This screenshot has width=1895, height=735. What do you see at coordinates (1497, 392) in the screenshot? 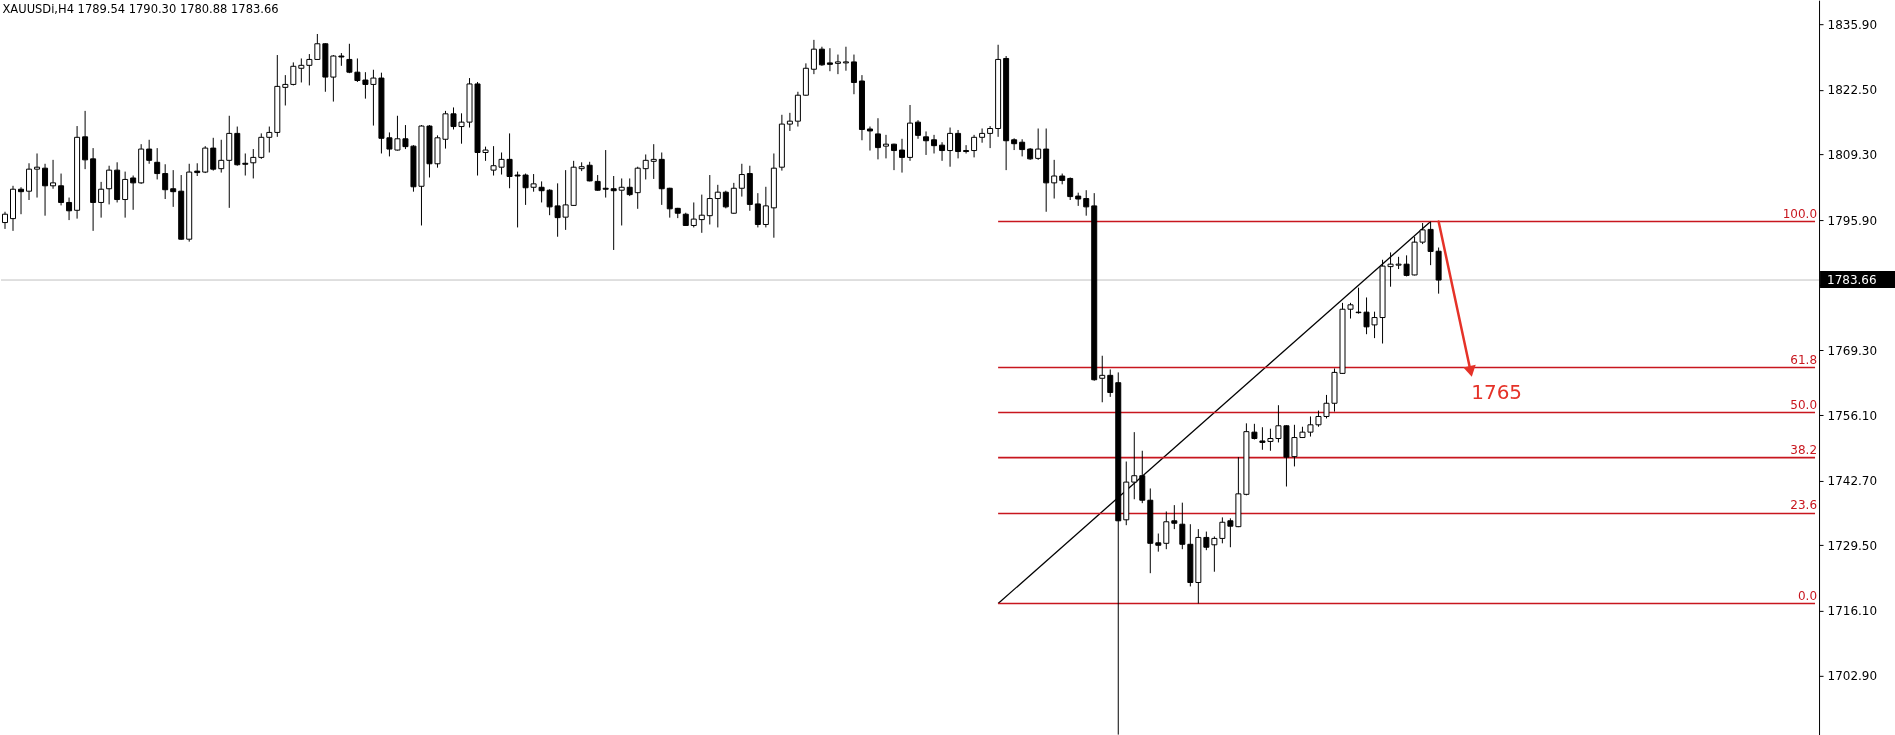
I see `annotation: 1765` at bounding box center [1497, 392].